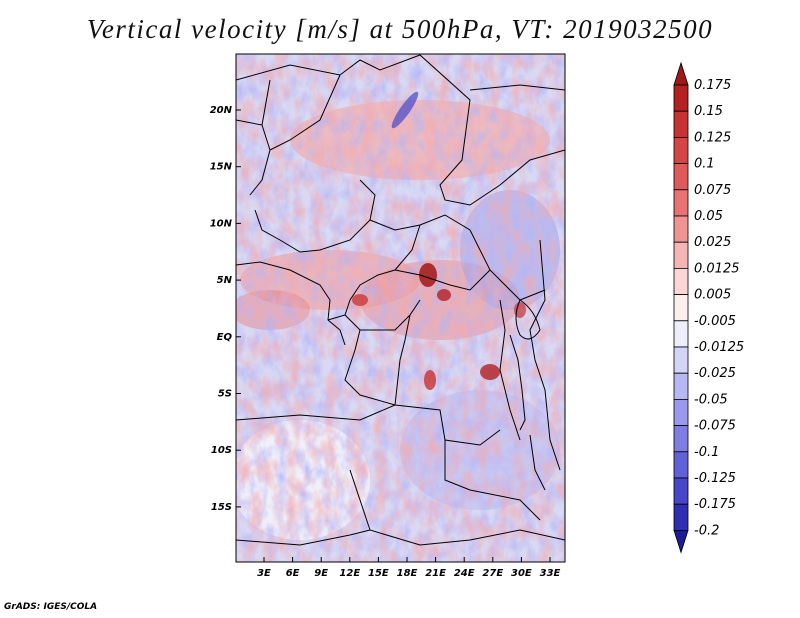 Image resolution: width=800 pixels, height=618 pixels. What do you see at coordinates (221, 223) in the screenshot?
I see `lat-tick-label: 10N` at bounding box center [221, 223].